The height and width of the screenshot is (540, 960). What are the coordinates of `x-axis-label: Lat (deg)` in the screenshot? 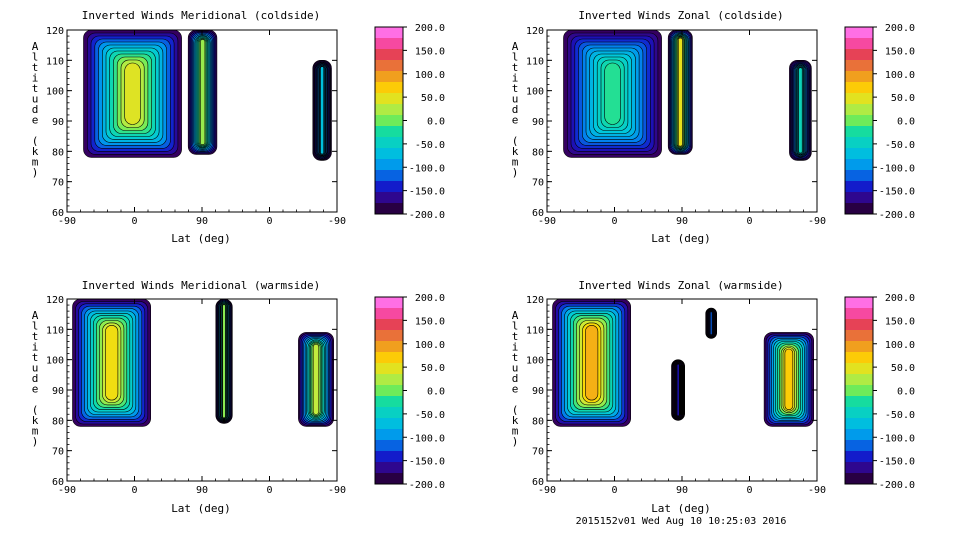 It's located at (201, 238).